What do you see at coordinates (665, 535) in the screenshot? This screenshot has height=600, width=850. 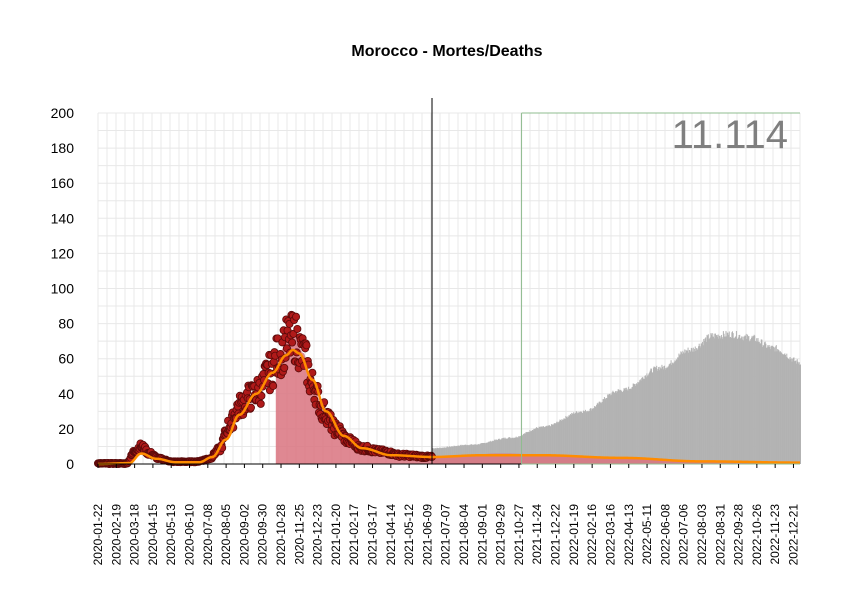 I see `x-tick-label: 2022-06-08` at bounding box center [665, 535].